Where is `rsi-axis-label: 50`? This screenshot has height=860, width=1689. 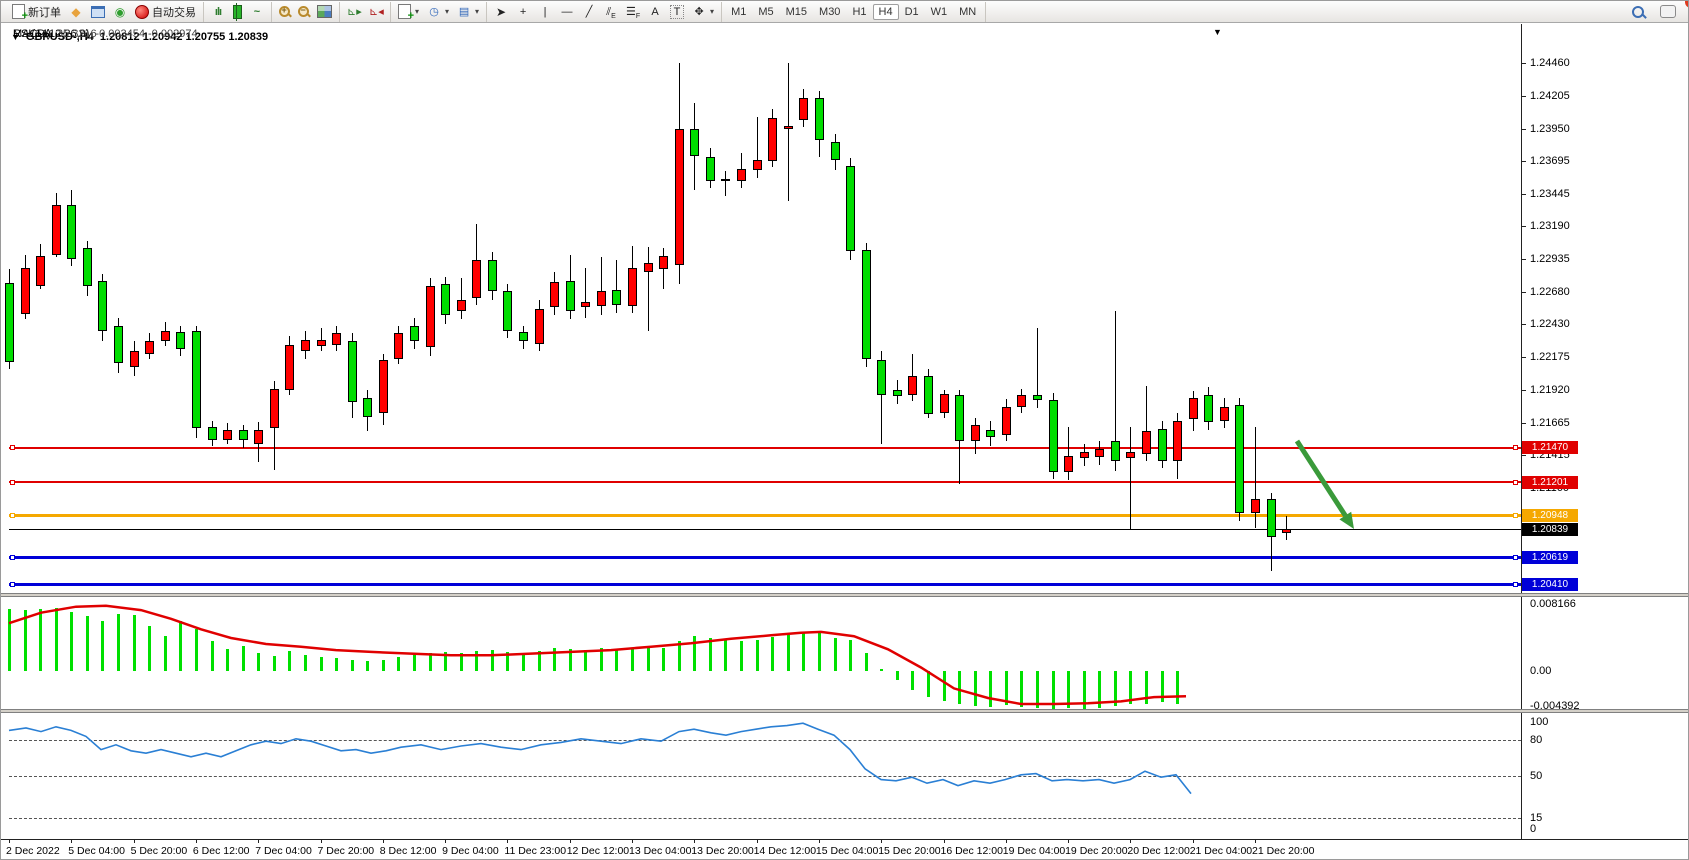
rsi-axis-label: 50 is located at coordinates (1536, 776).